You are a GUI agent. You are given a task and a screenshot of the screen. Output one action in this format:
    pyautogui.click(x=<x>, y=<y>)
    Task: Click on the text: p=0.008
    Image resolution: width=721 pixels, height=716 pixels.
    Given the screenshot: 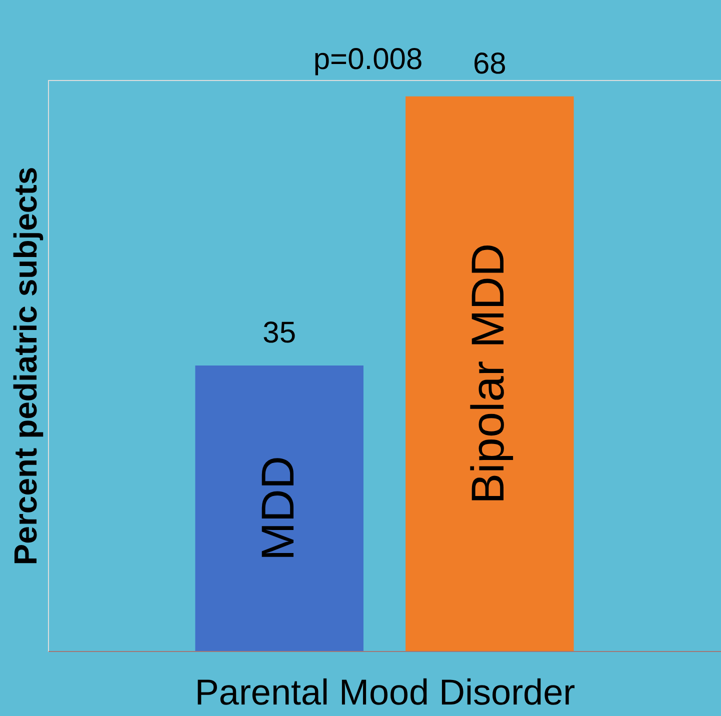 What is the action you would take?
    pyautogui.click(x=368, y=59)
    